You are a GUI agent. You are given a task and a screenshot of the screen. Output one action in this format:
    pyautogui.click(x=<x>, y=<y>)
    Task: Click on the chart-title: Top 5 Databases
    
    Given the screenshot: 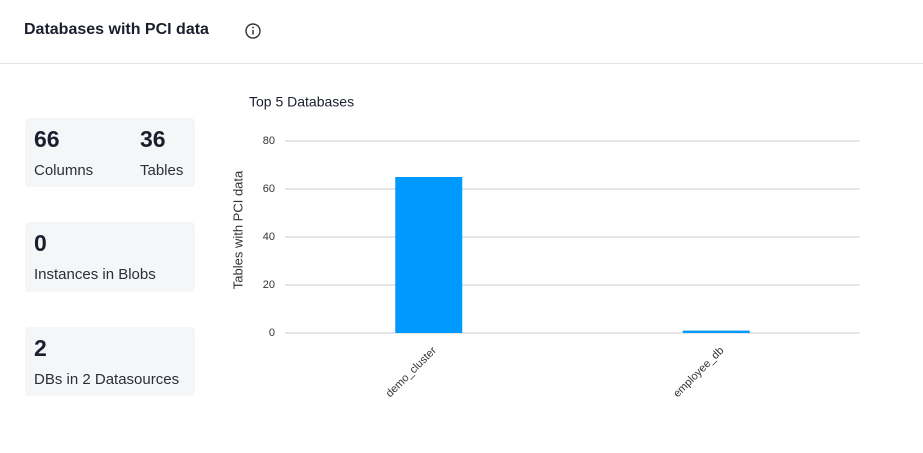 What is the action you would take?
    pyautogui.click(x=301, y=102)
    